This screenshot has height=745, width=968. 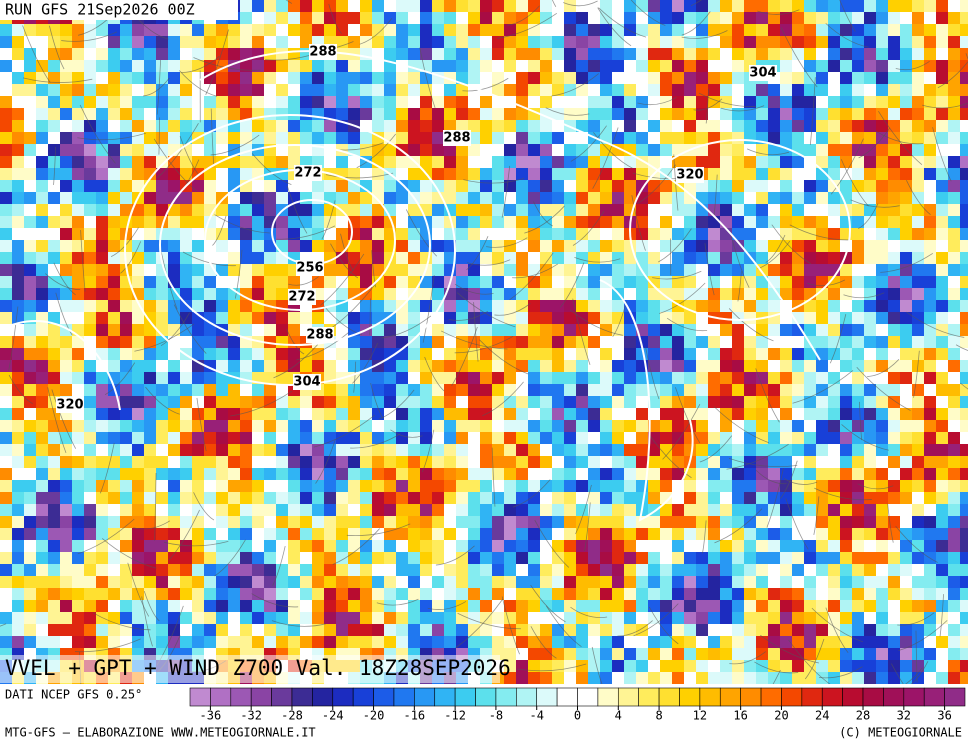 I want to click on contour-label-bg, so click(x=320, y=335).